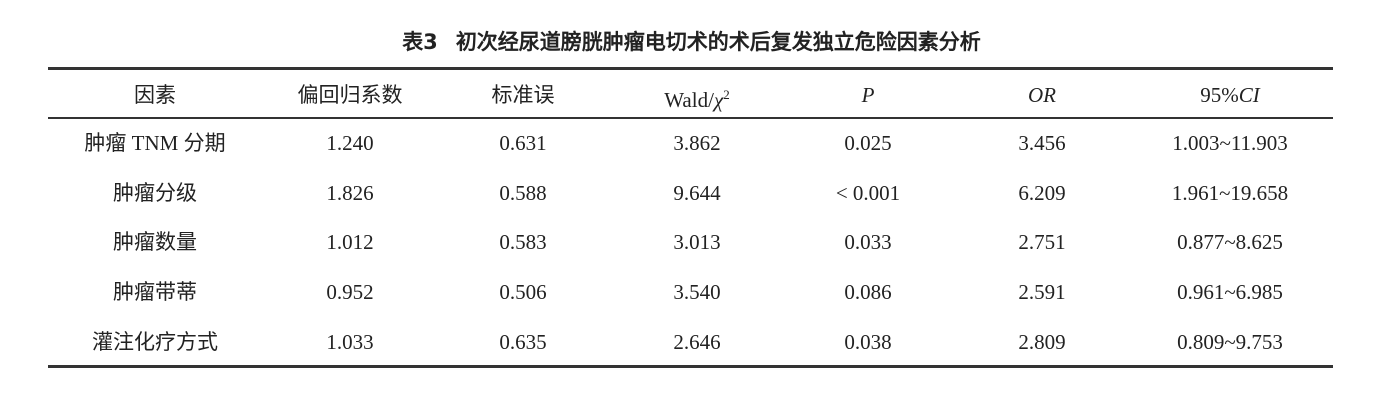  I want to click on table-cell: 1.240, so click(350, 143).